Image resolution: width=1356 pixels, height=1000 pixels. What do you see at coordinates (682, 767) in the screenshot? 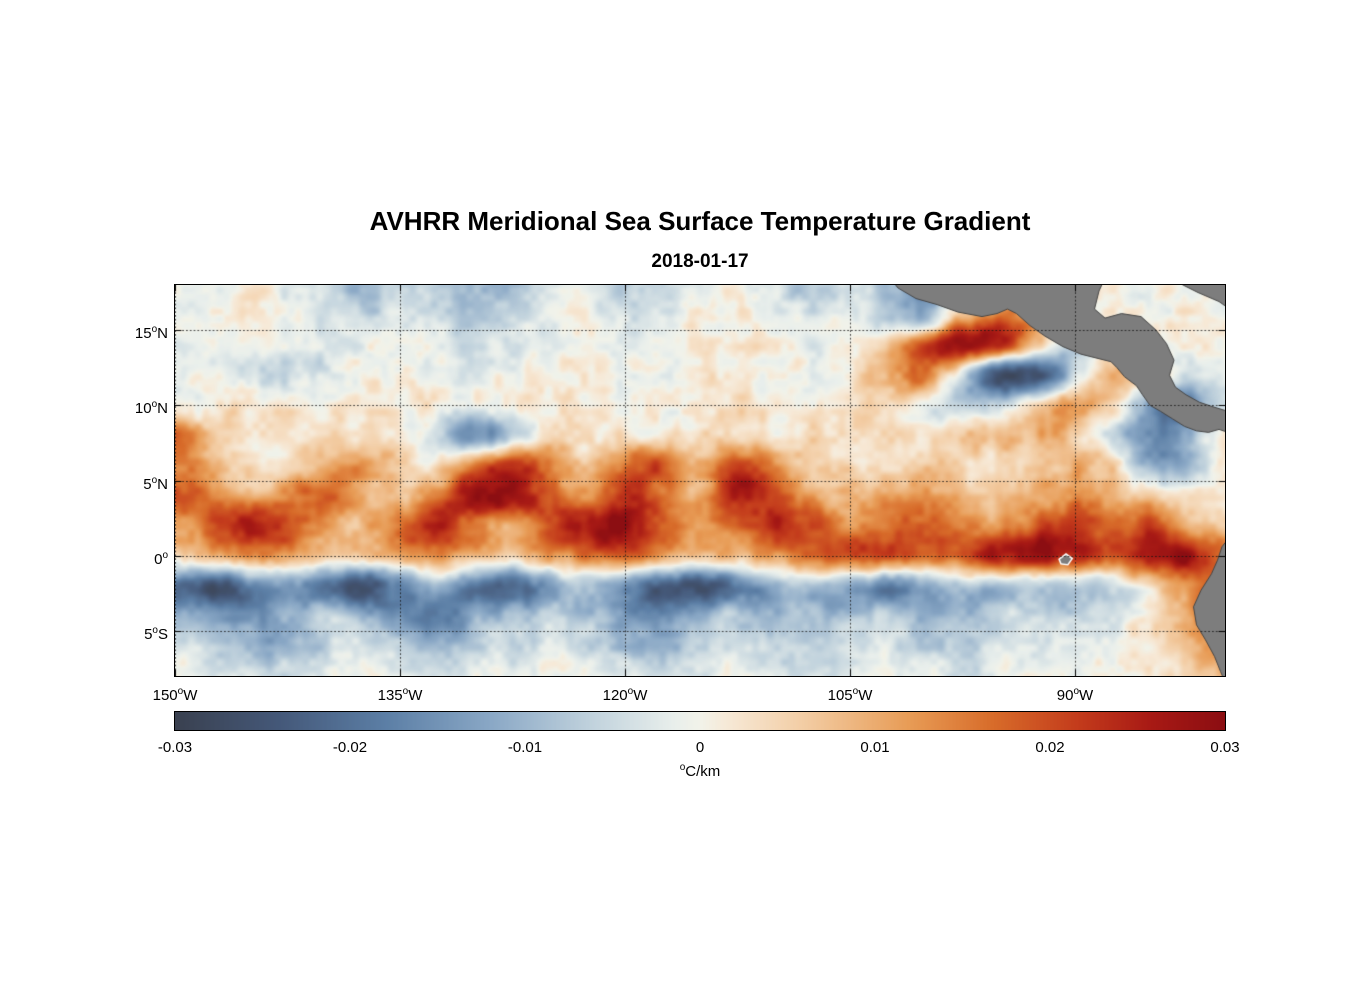
I see `degree-mark: o` at bounding box center [682, 767].